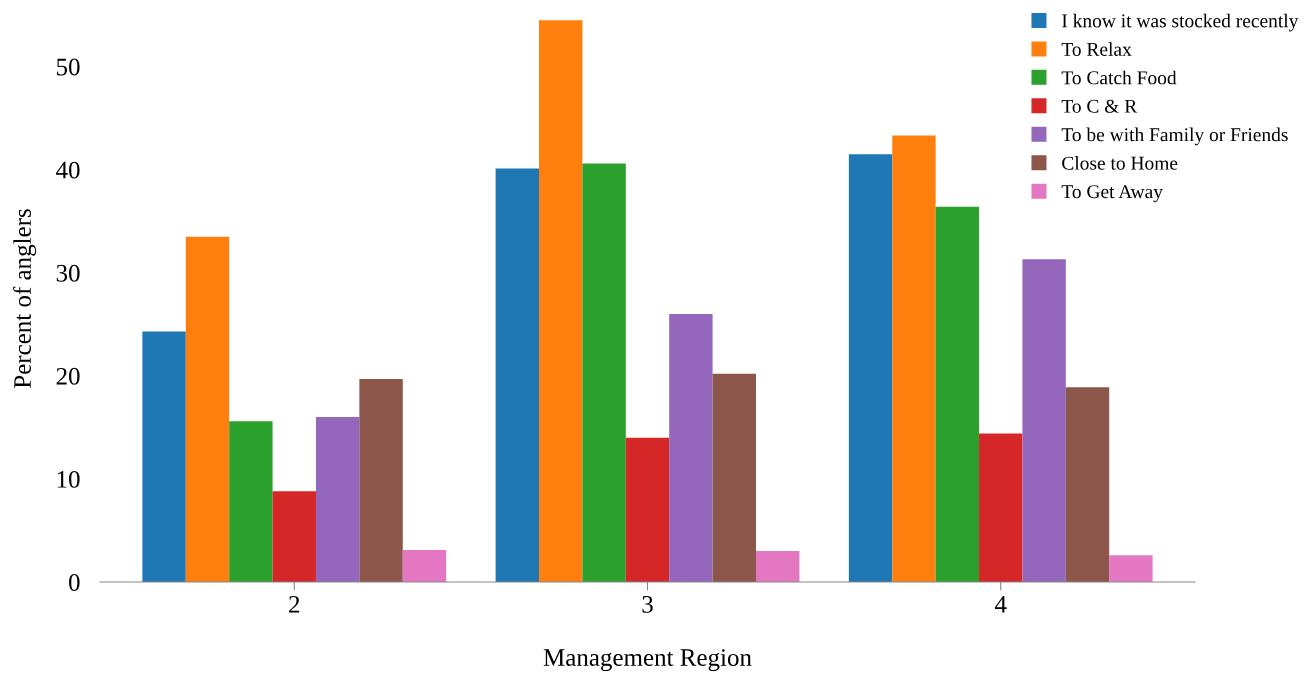 This screenshot has width=1312, height=679. Describe the element at coordinates (1112, 194) in the screenshot. I see `legend-label: To Get Away` at that location.